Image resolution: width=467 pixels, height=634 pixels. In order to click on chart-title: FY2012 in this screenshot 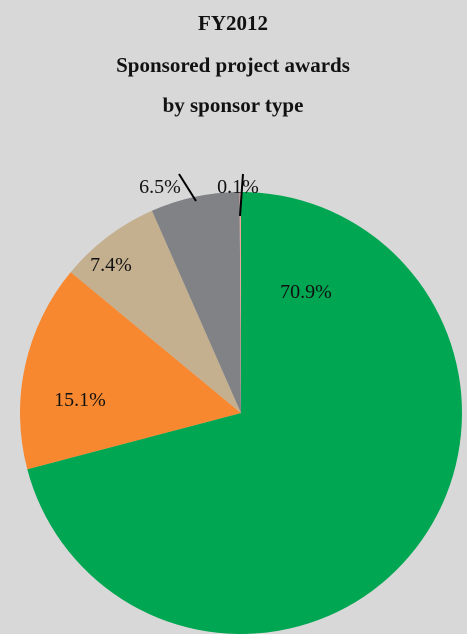, I will do `click(233, 23)`.